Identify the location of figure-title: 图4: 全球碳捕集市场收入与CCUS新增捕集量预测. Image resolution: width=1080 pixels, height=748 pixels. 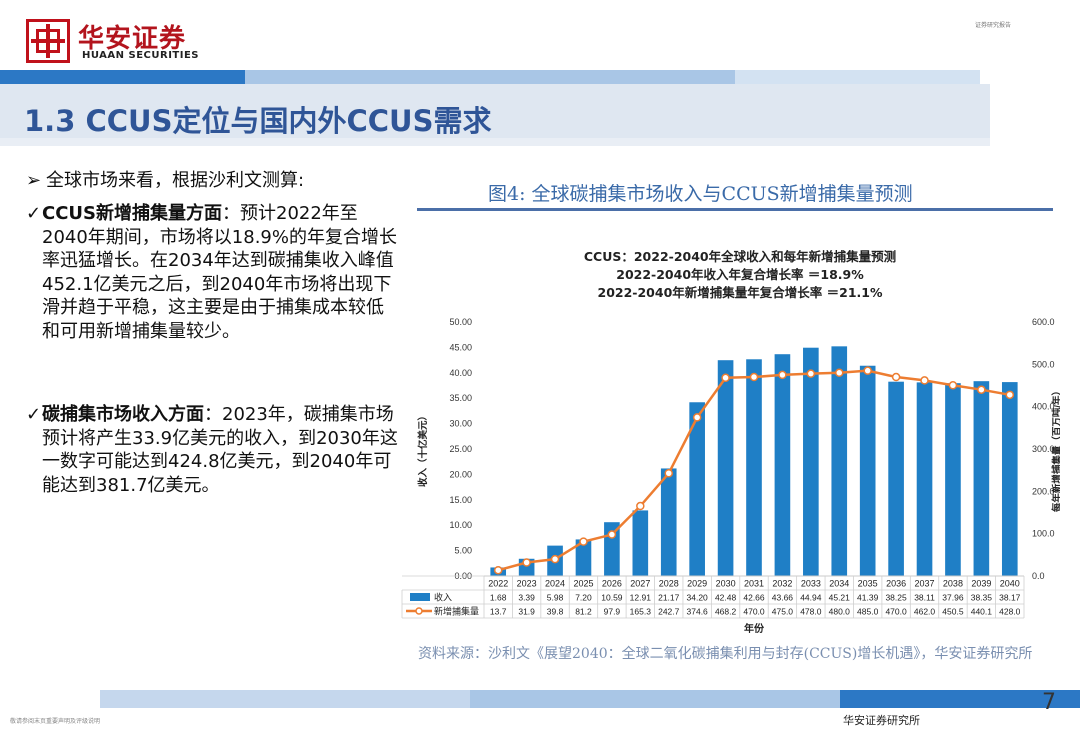
(700, 194).